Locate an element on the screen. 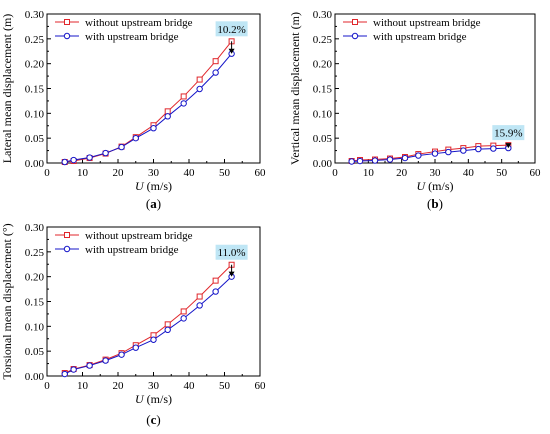 The image size is (550, 434). panel-label: (a) is located at coordinates (153, 203).